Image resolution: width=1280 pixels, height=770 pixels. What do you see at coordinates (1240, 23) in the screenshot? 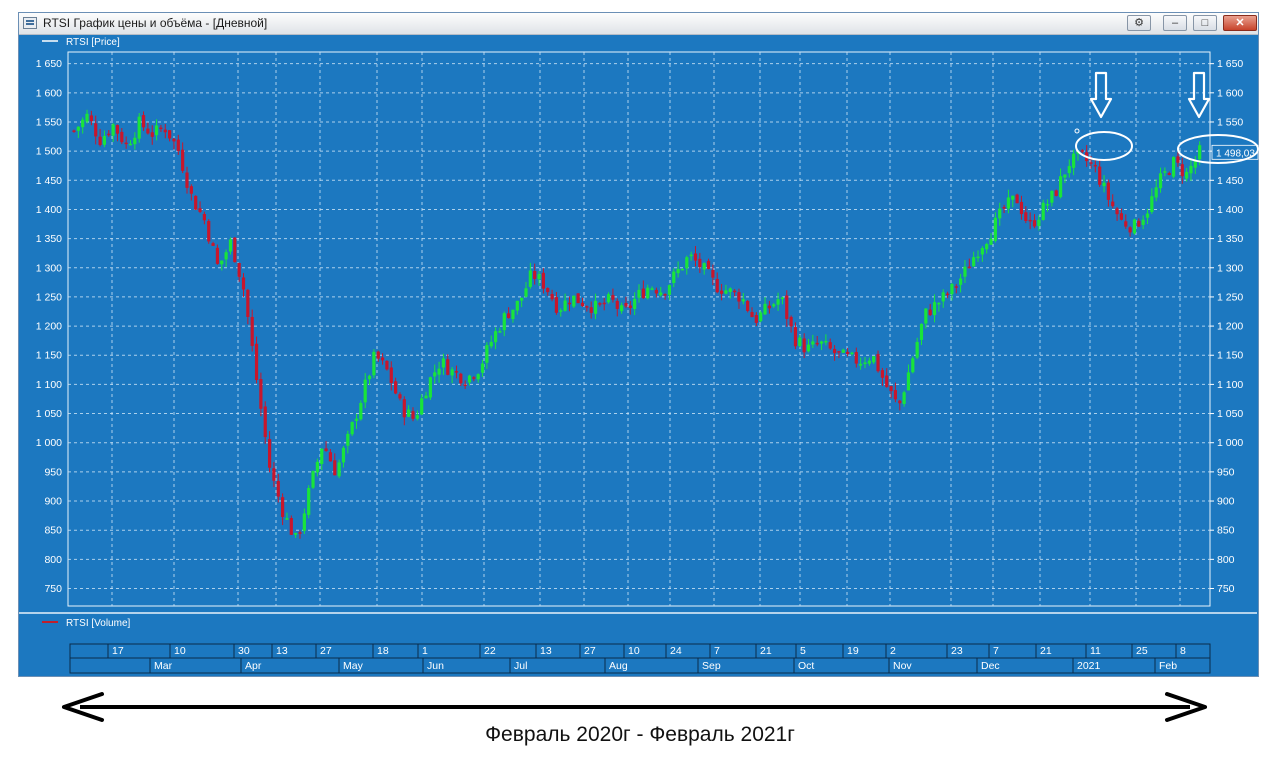
I see `close-button: ✕` at bounding box center [1240, 23].